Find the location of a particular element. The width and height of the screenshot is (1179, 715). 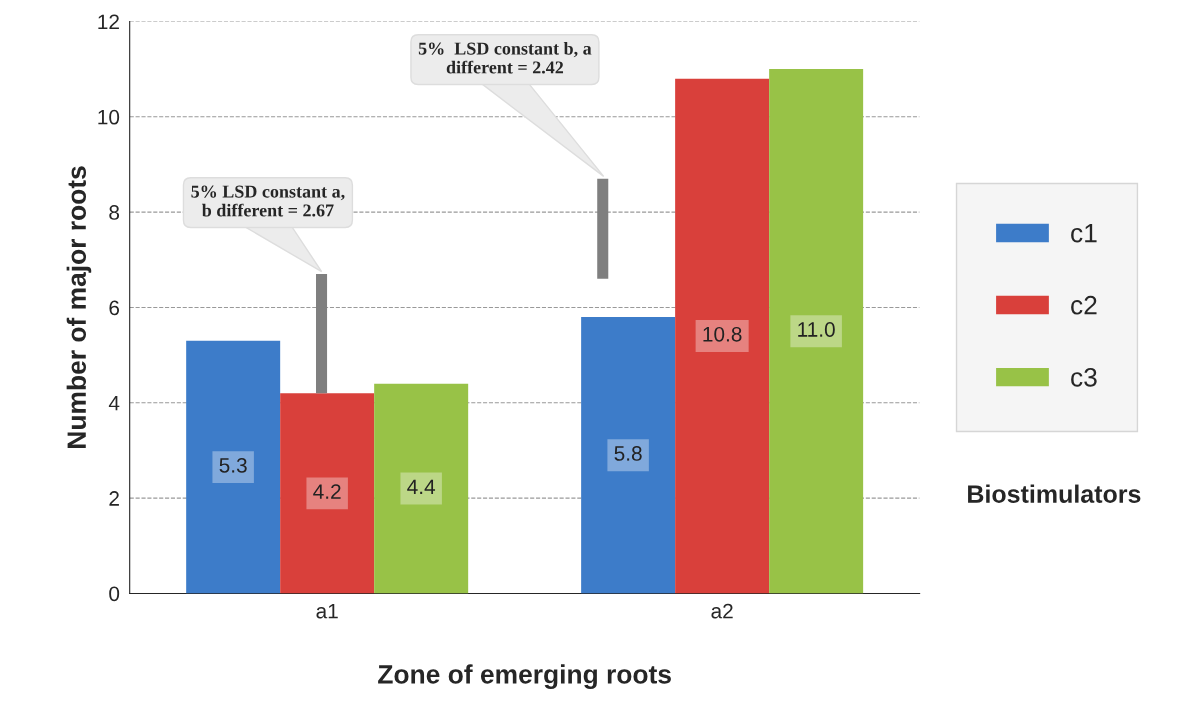

y-tick-label: 0 is located at coordinates (114, 594).